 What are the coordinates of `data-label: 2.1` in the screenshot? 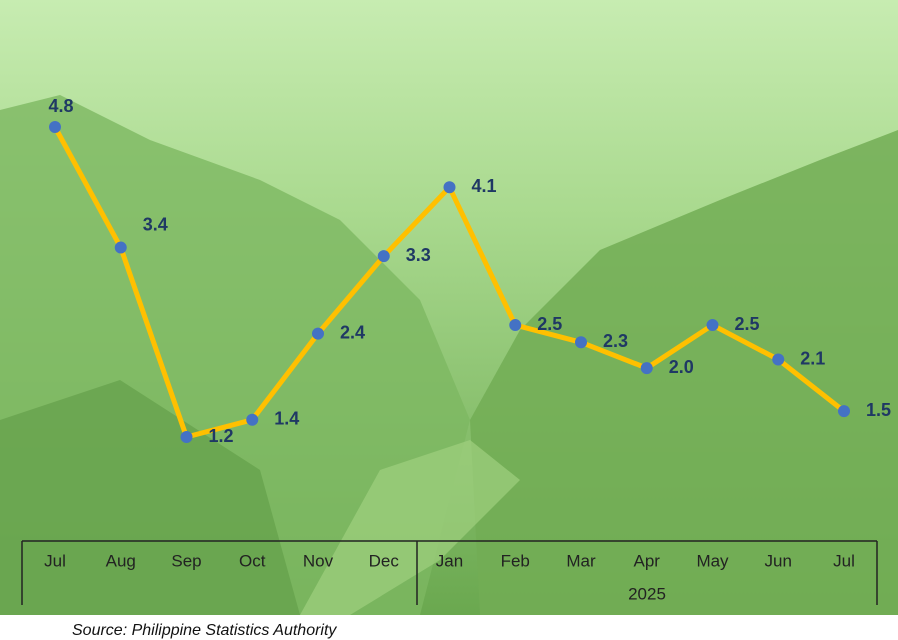 It's located at (812, 358).